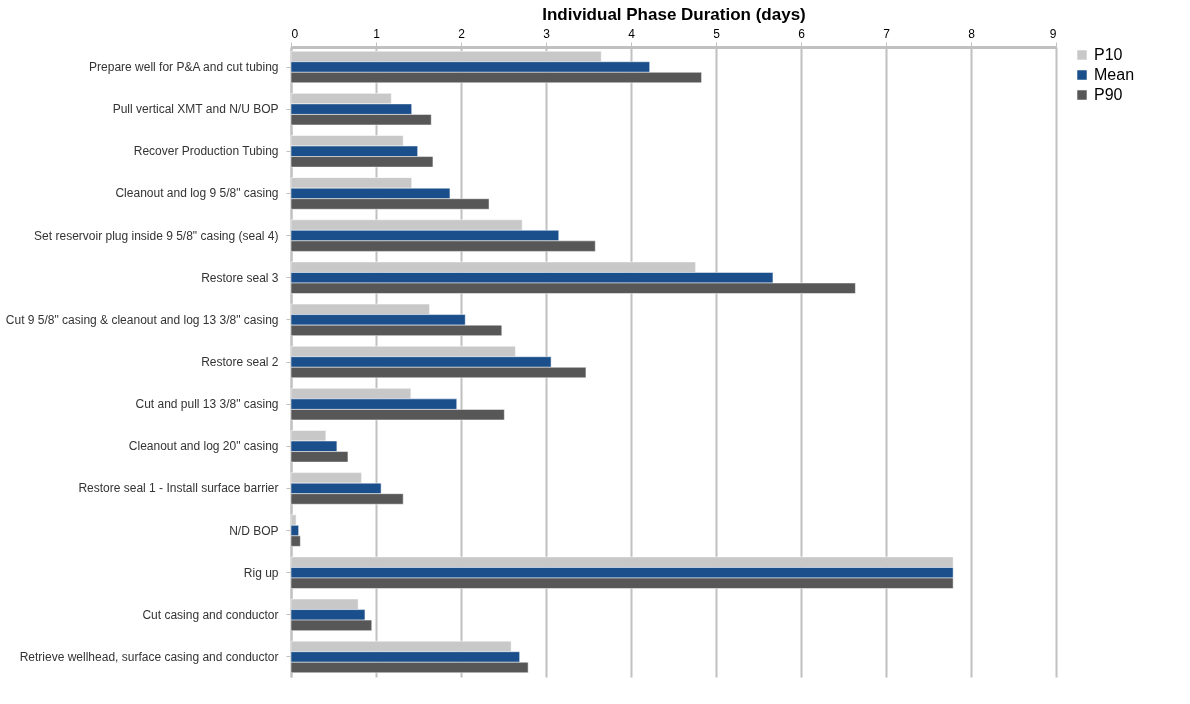 The width and height of the screenshot is (1190, 704). What do you see at coordinates (261, 572) in the screenshot?
I see `y-tick-label: Rig up` at bounding box center [261, 572].